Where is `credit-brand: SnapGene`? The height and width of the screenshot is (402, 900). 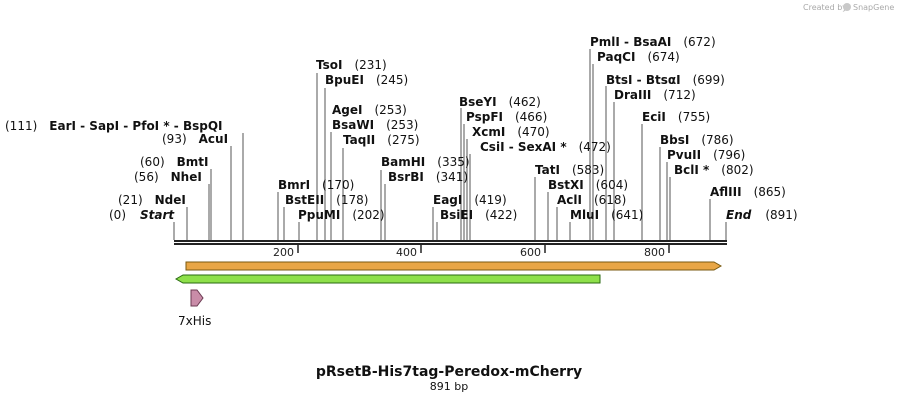 credit-brand: SnapGene is located at coordinates (873, 7).